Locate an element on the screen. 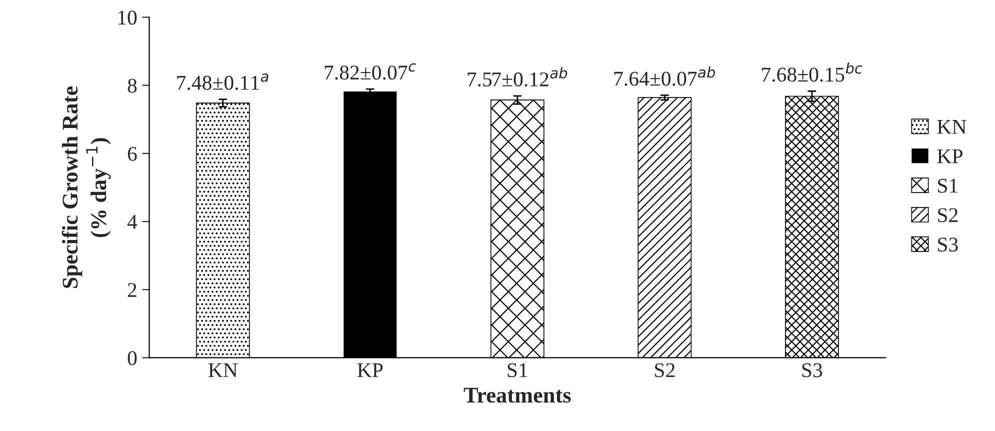 This screenshot has height=431, width=995. legend-label: S1 is located at coordinates (948, 185).